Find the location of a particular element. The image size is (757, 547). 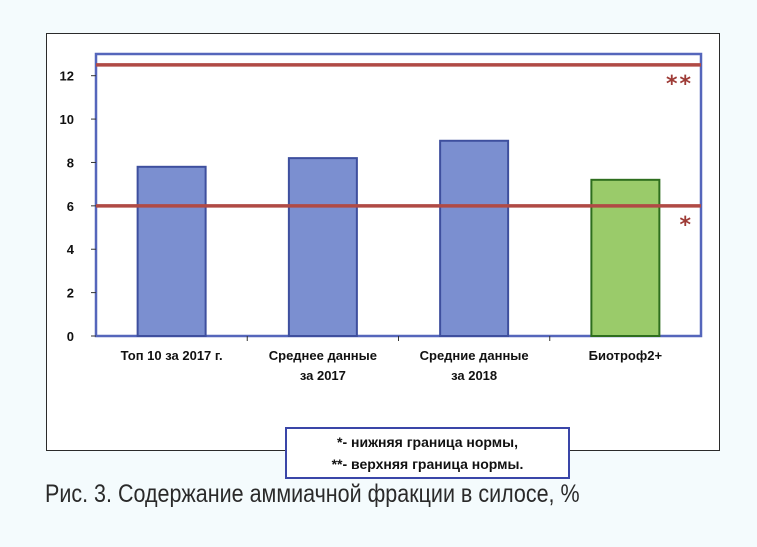

x-tick-label: Биотроф2+ is located at coordinates (626, 355).